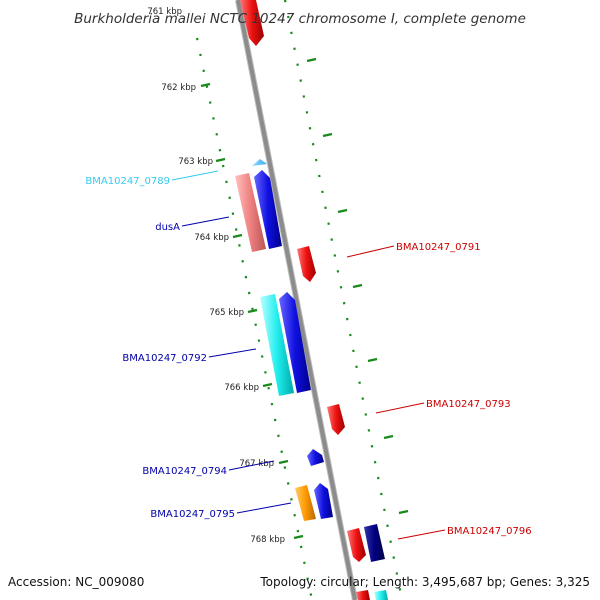 This screenshot has width=600, height=600. Describe the element at coordinates (250, 212) in the screenshot. I see `gene-dusA-pink` at that location.